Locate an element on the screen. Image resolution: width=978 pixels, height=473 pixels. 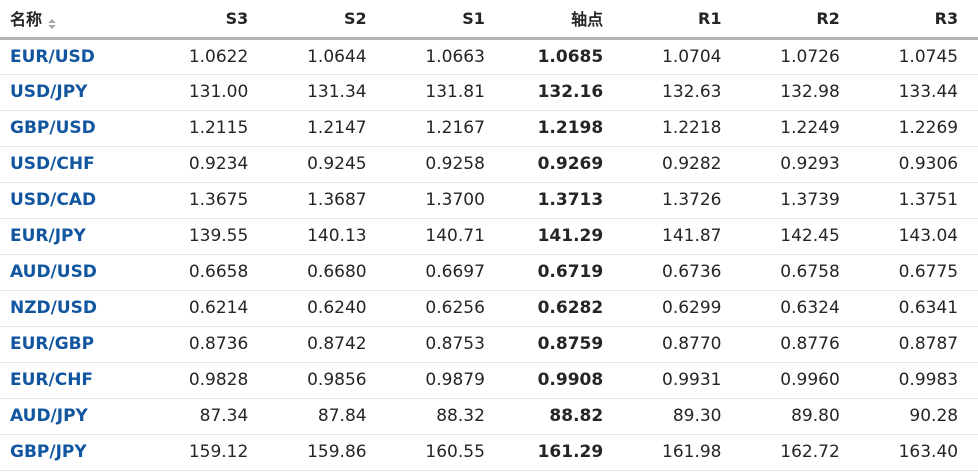
cell-value: 1.3751 is located at coordinates (918, 200).